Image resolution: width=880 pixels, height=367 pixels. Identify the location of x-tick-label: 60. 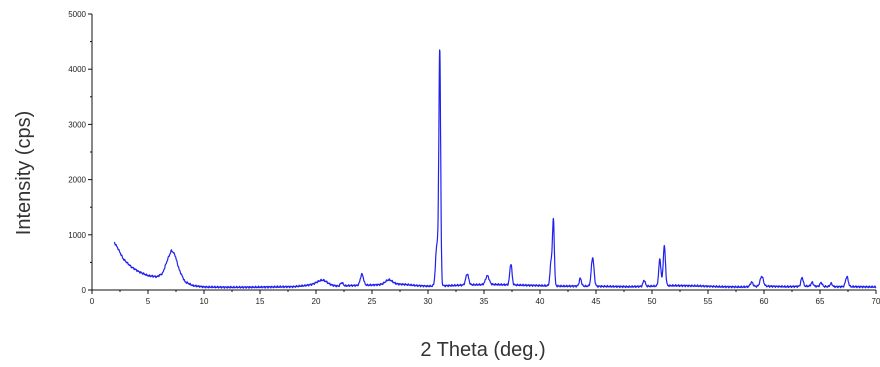
(764, 301).